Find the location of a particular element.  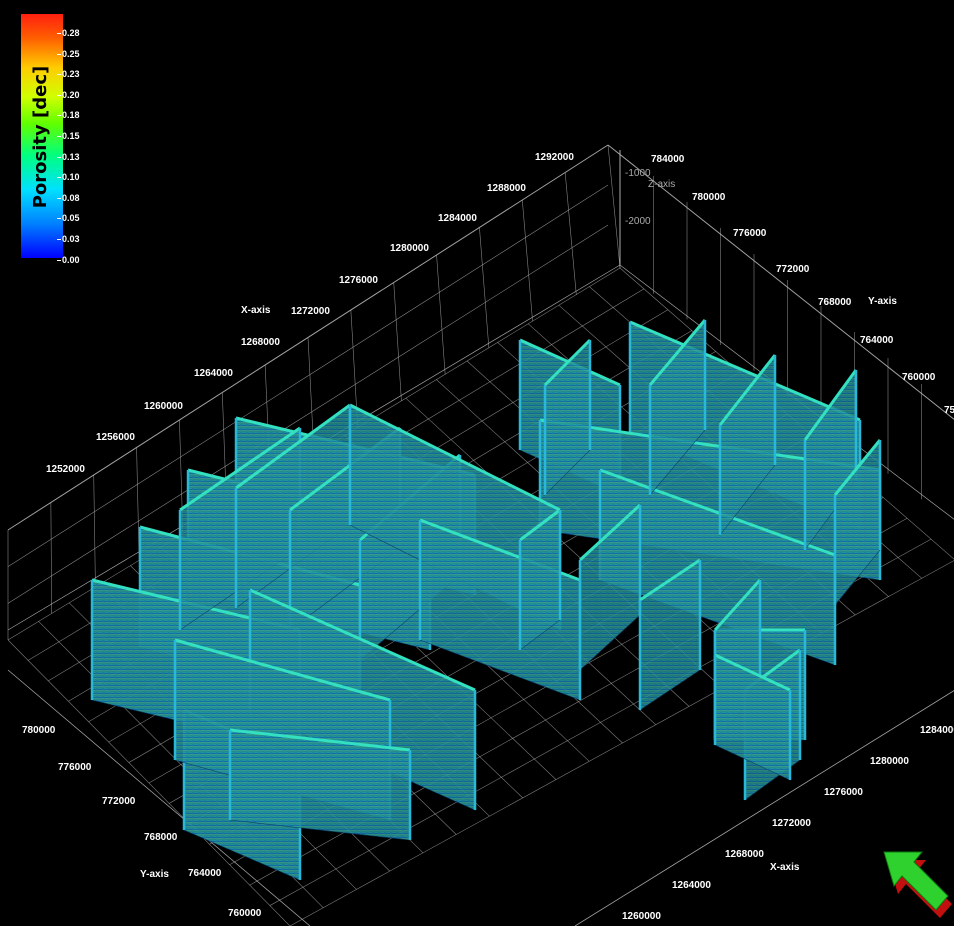

legend-tick: 0.08 is located at coordinates (68, 197).